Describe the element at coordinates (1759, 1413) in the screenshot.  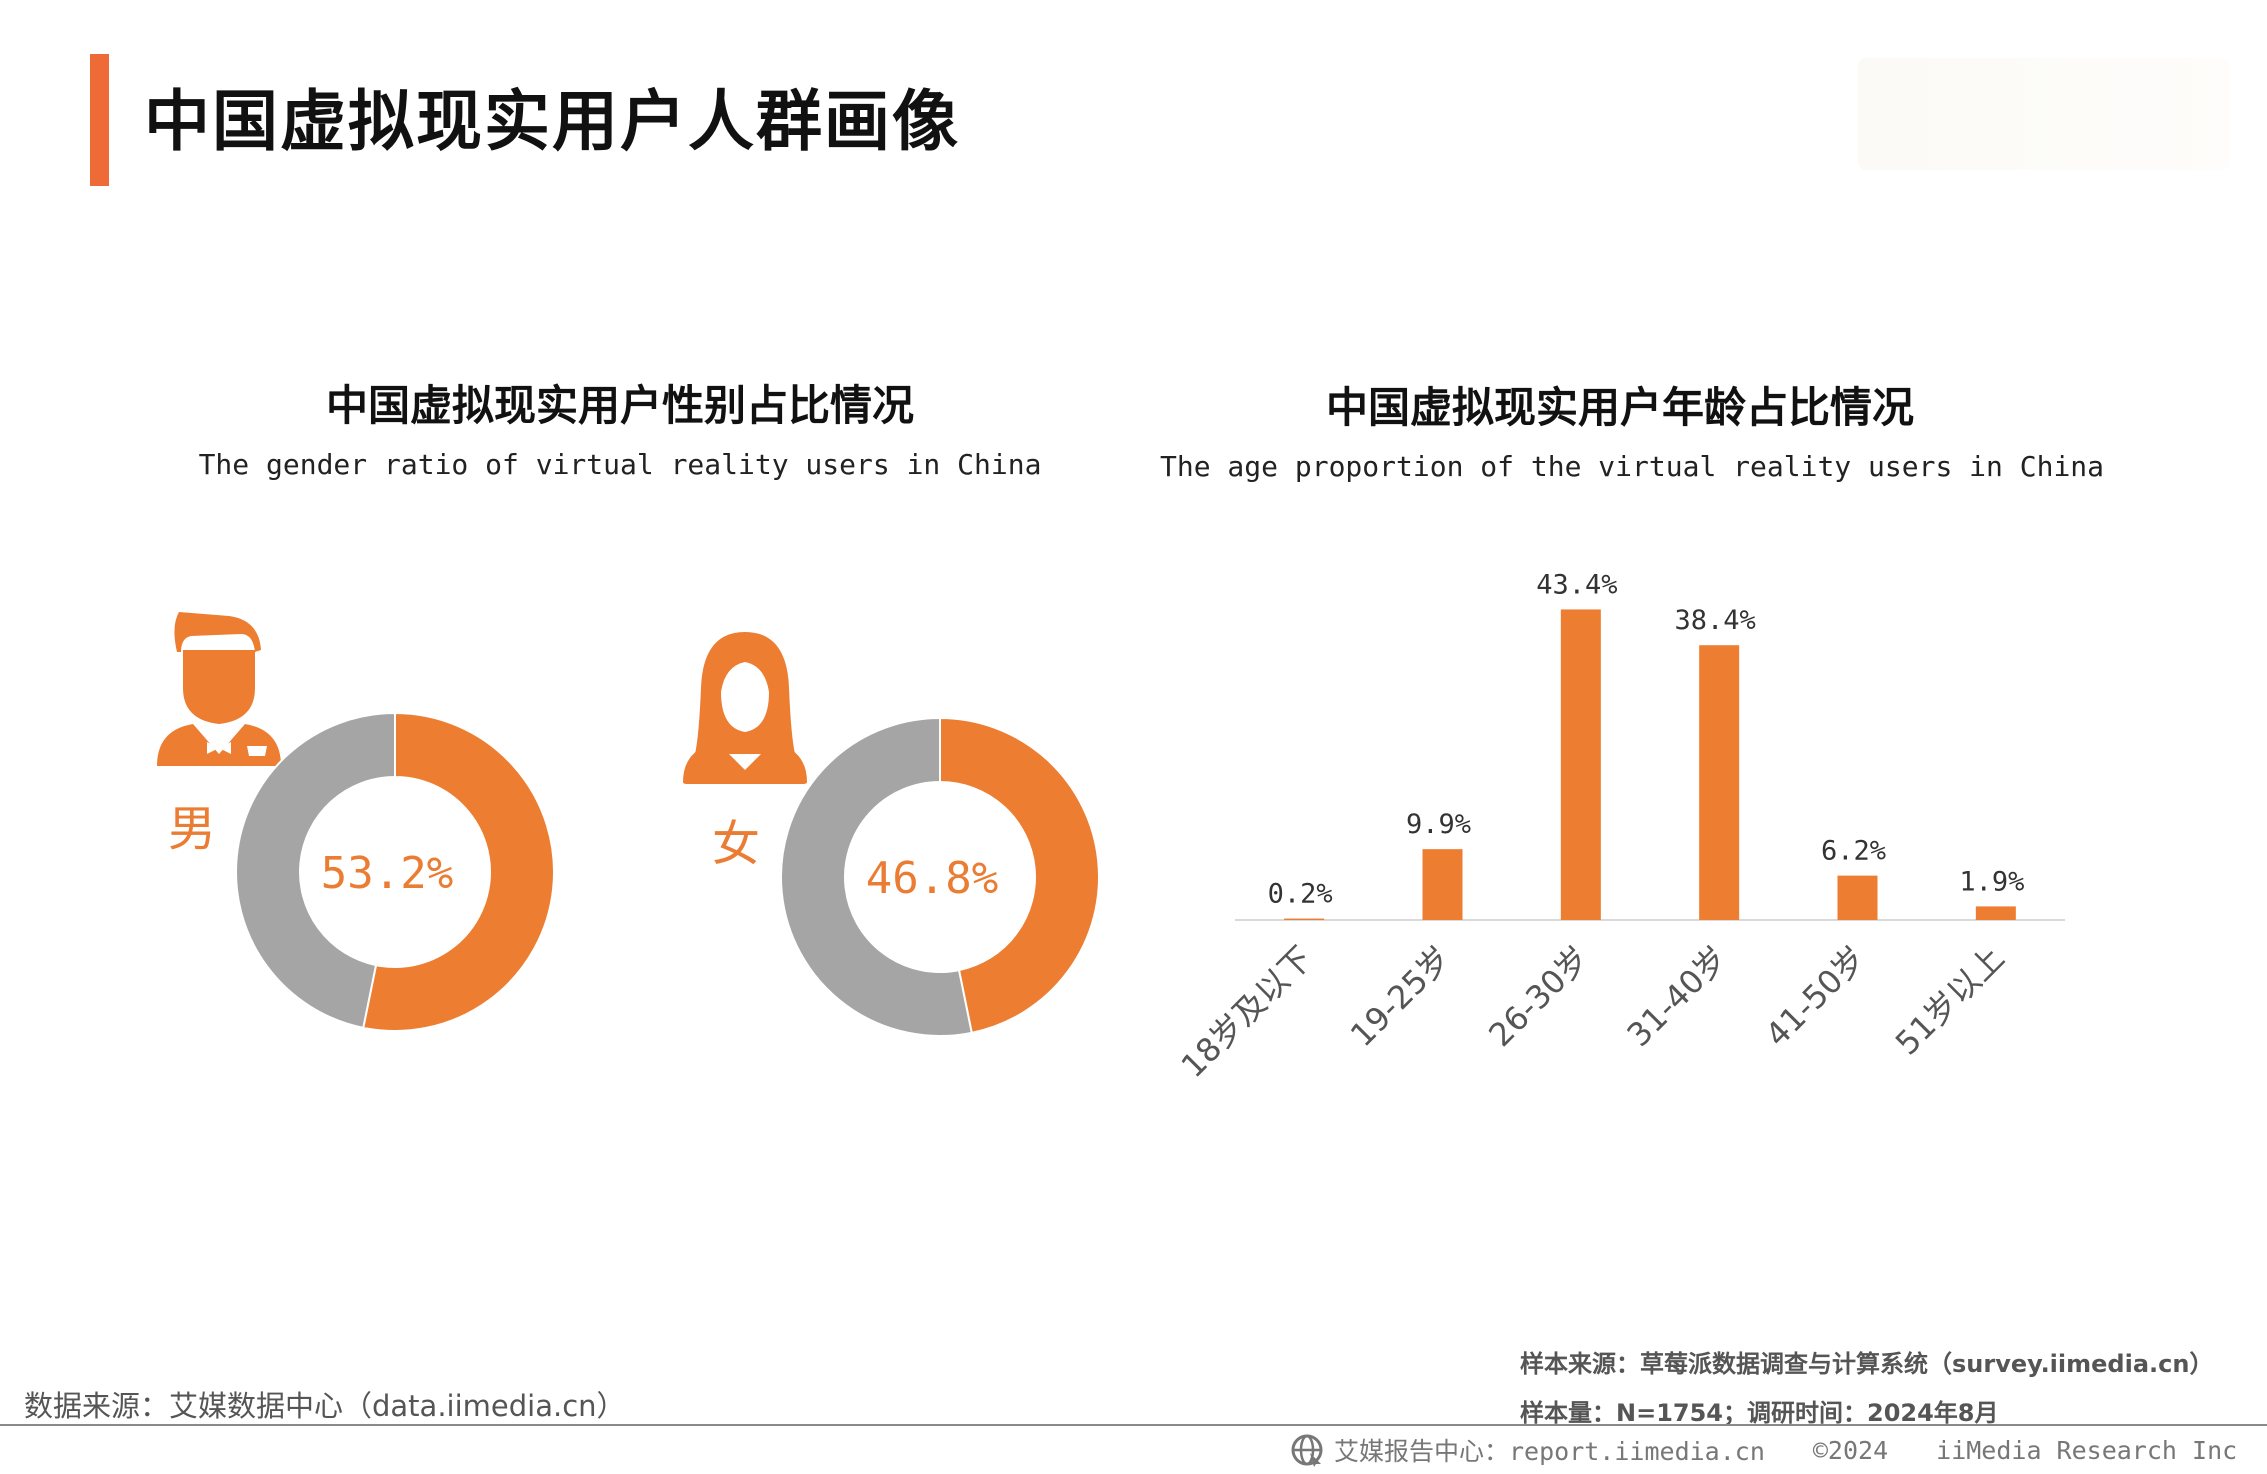
I see `sample-meta-note: 样本量：N=1754；调研时间：2024年8月` at that location.